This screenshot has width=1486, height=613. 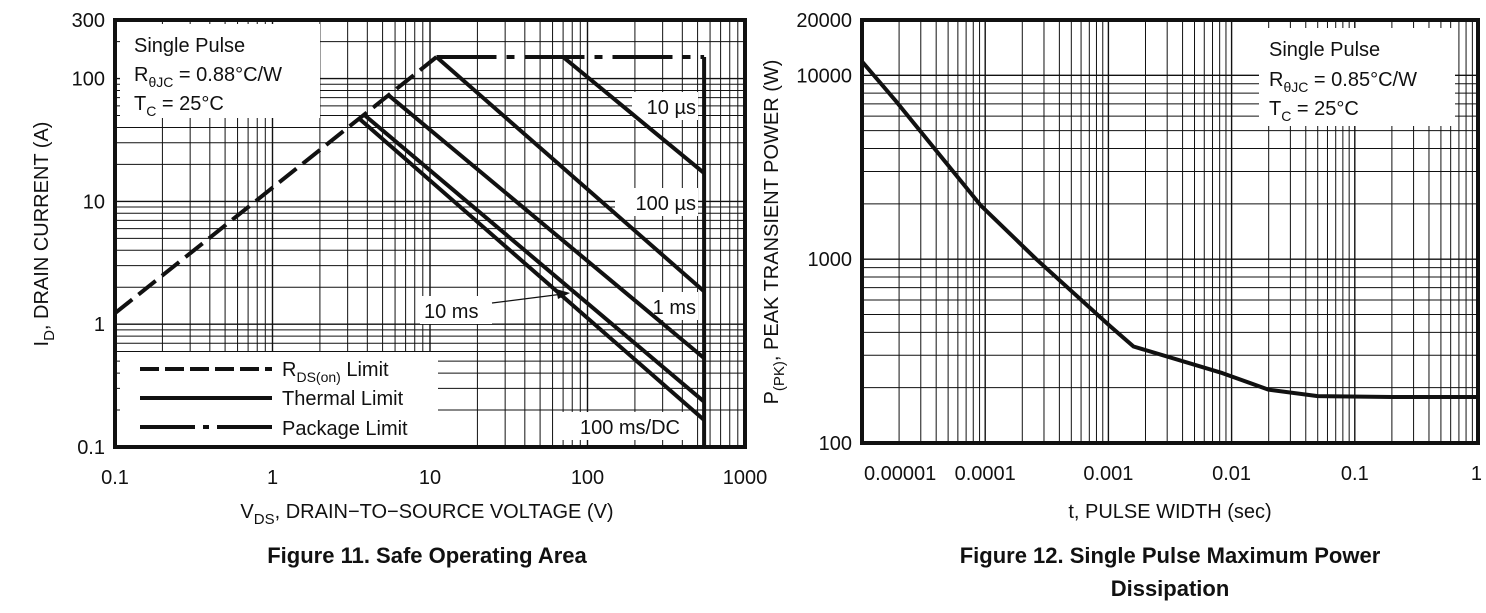 I want to click on figure-caption: Figure 11. Safe Operating Area, so click(x=427, y=555).